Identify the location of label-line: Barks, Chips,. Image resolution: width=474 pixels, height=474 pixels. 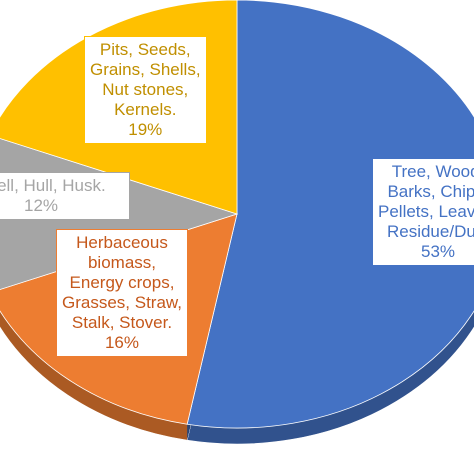
(430, 191).